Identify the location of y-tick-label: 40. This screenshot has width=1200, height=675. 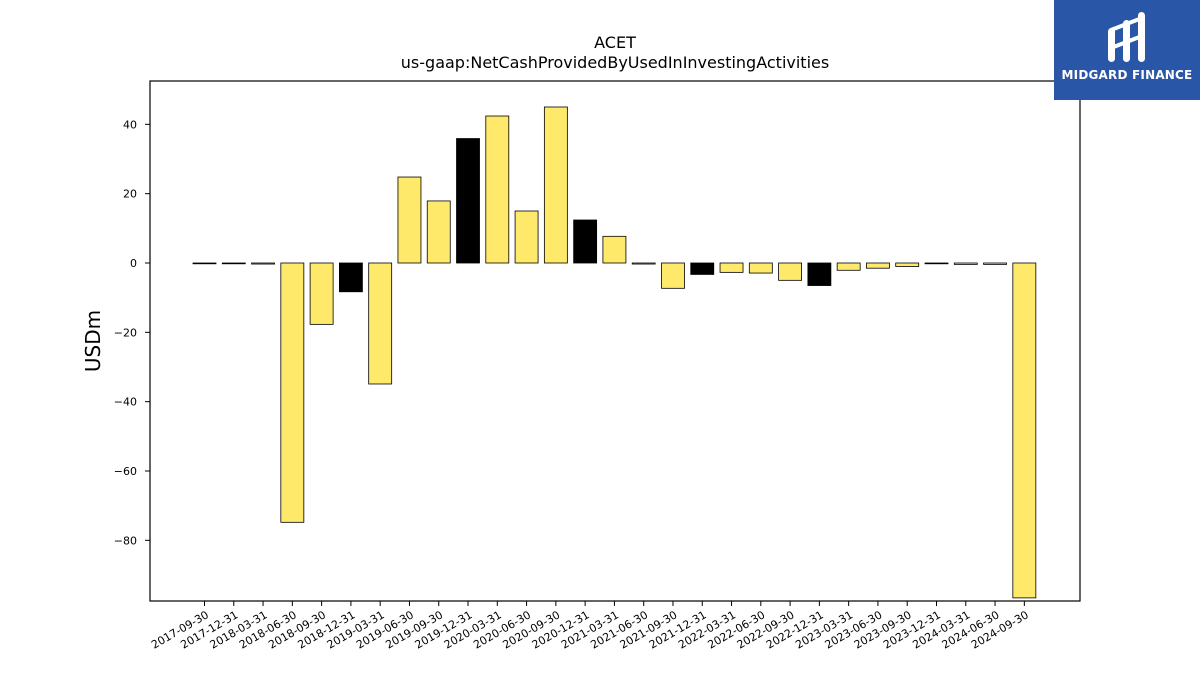
(130, 124).